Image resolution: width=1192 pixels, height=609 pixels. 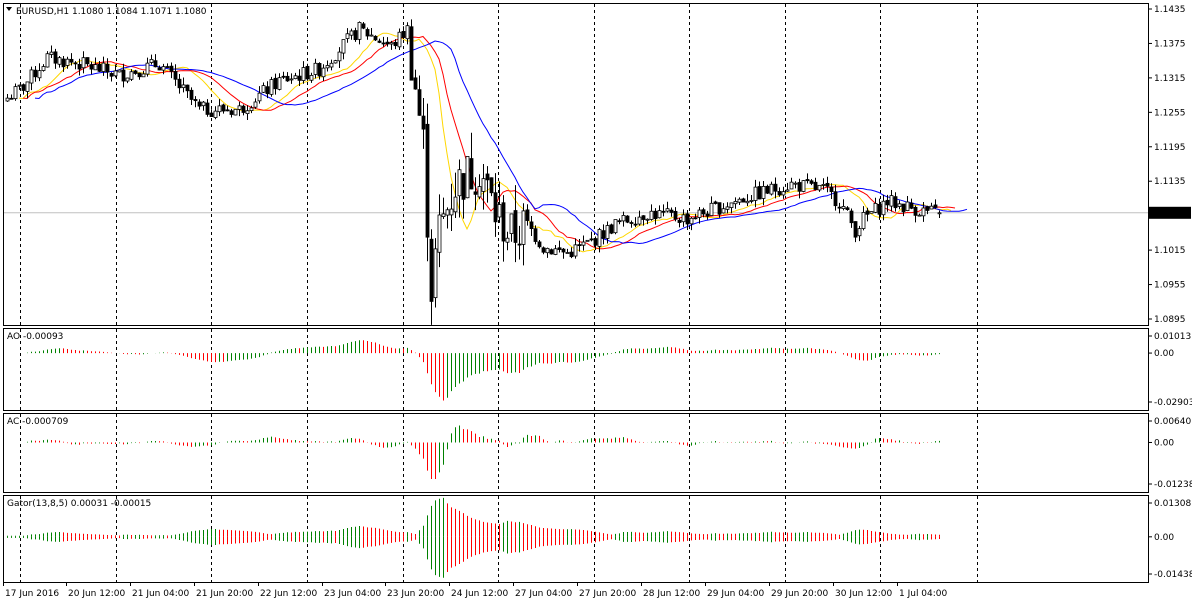 I want to click on pane-frame-ao, so click(x=576, y=369).